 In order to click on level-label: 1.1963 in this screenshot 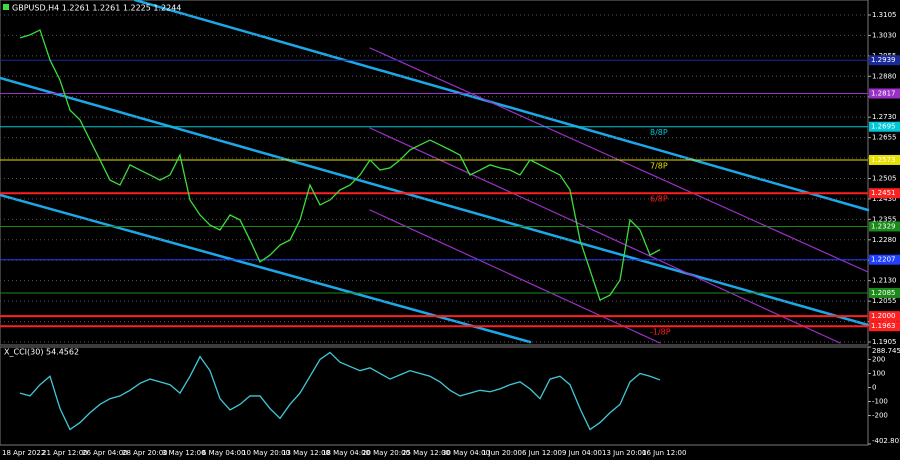, I will do `click(883, 326)`.